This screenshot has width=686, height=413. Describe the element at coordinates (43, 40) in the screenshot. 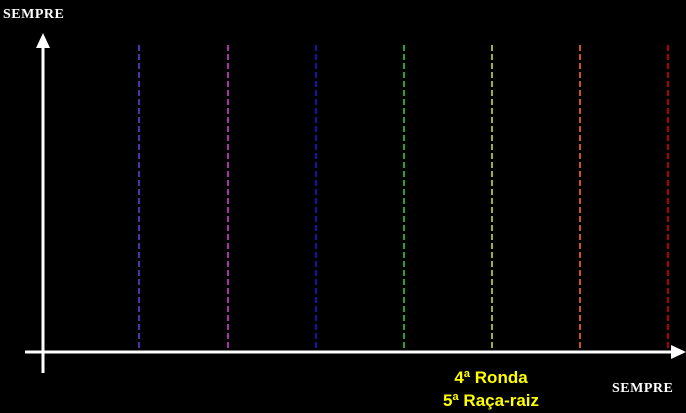

I see `y-arrow` at that location.